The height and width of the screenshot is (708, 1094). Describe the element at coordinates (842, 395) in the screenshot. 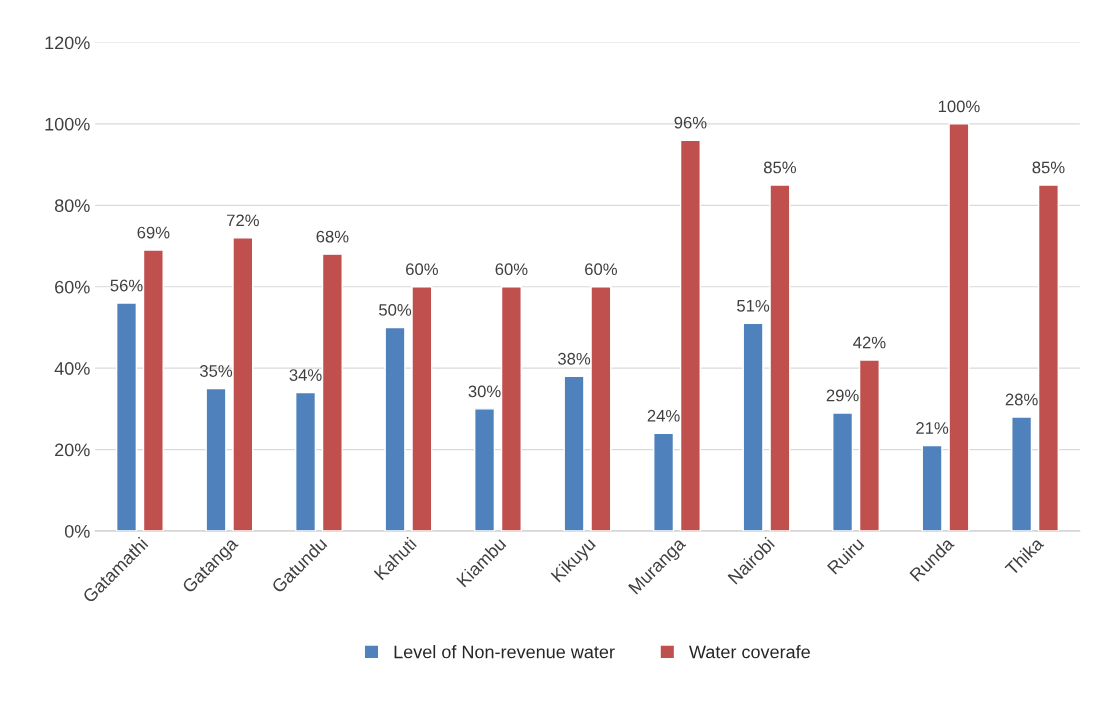

I see `data-label: 29%` at that location.